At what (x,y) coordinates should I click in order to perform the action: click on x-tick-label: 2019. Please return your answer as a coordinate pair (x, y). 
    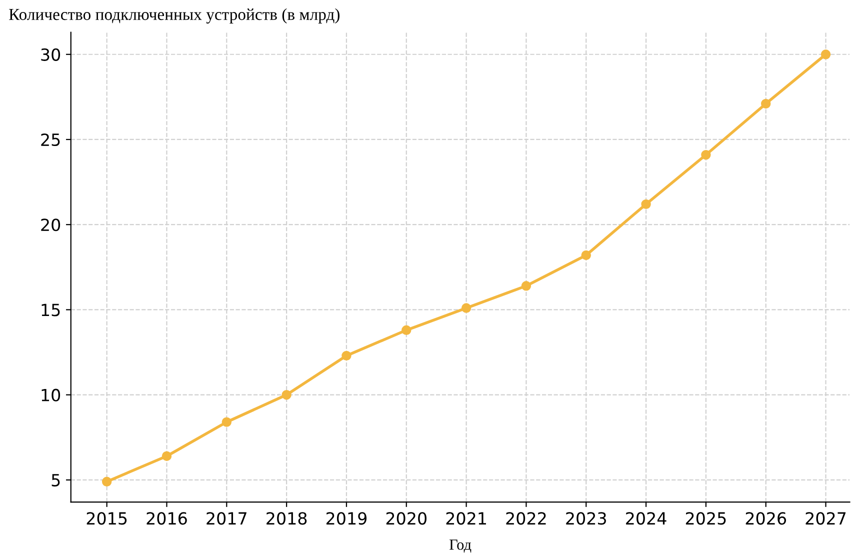
    Looking at the image, I should click on (346, 518).